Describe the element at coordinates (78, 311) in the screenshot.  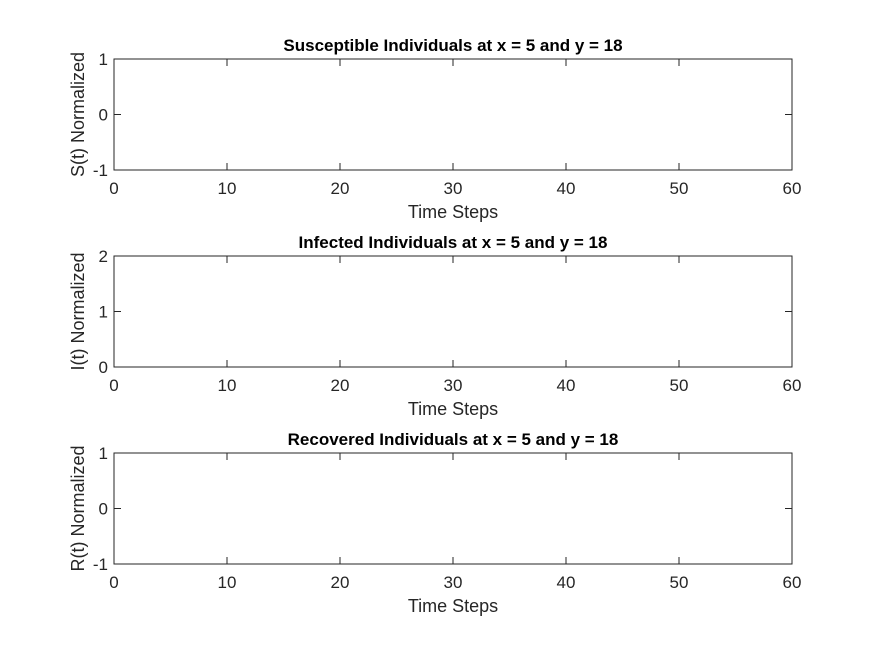
I see `y-axis-label: I(t) Normalized` at that location.